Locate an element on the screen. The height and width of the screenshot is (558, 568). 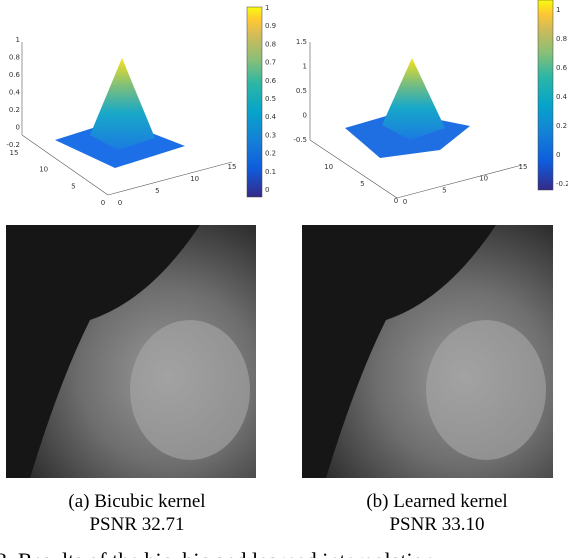
z-tick-label: 0.5 is located at coordinates (301, 91).